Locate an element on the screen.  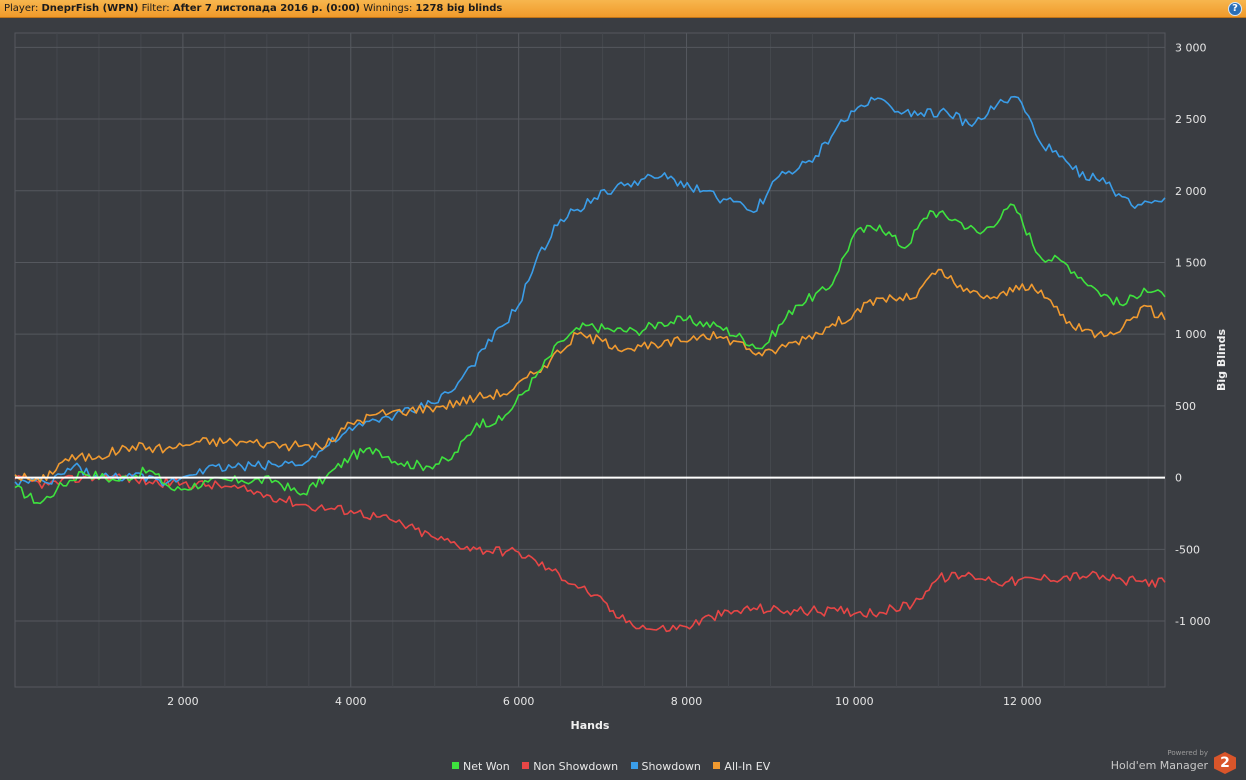
help-icon: ? is located at coordinates (1235, 9).